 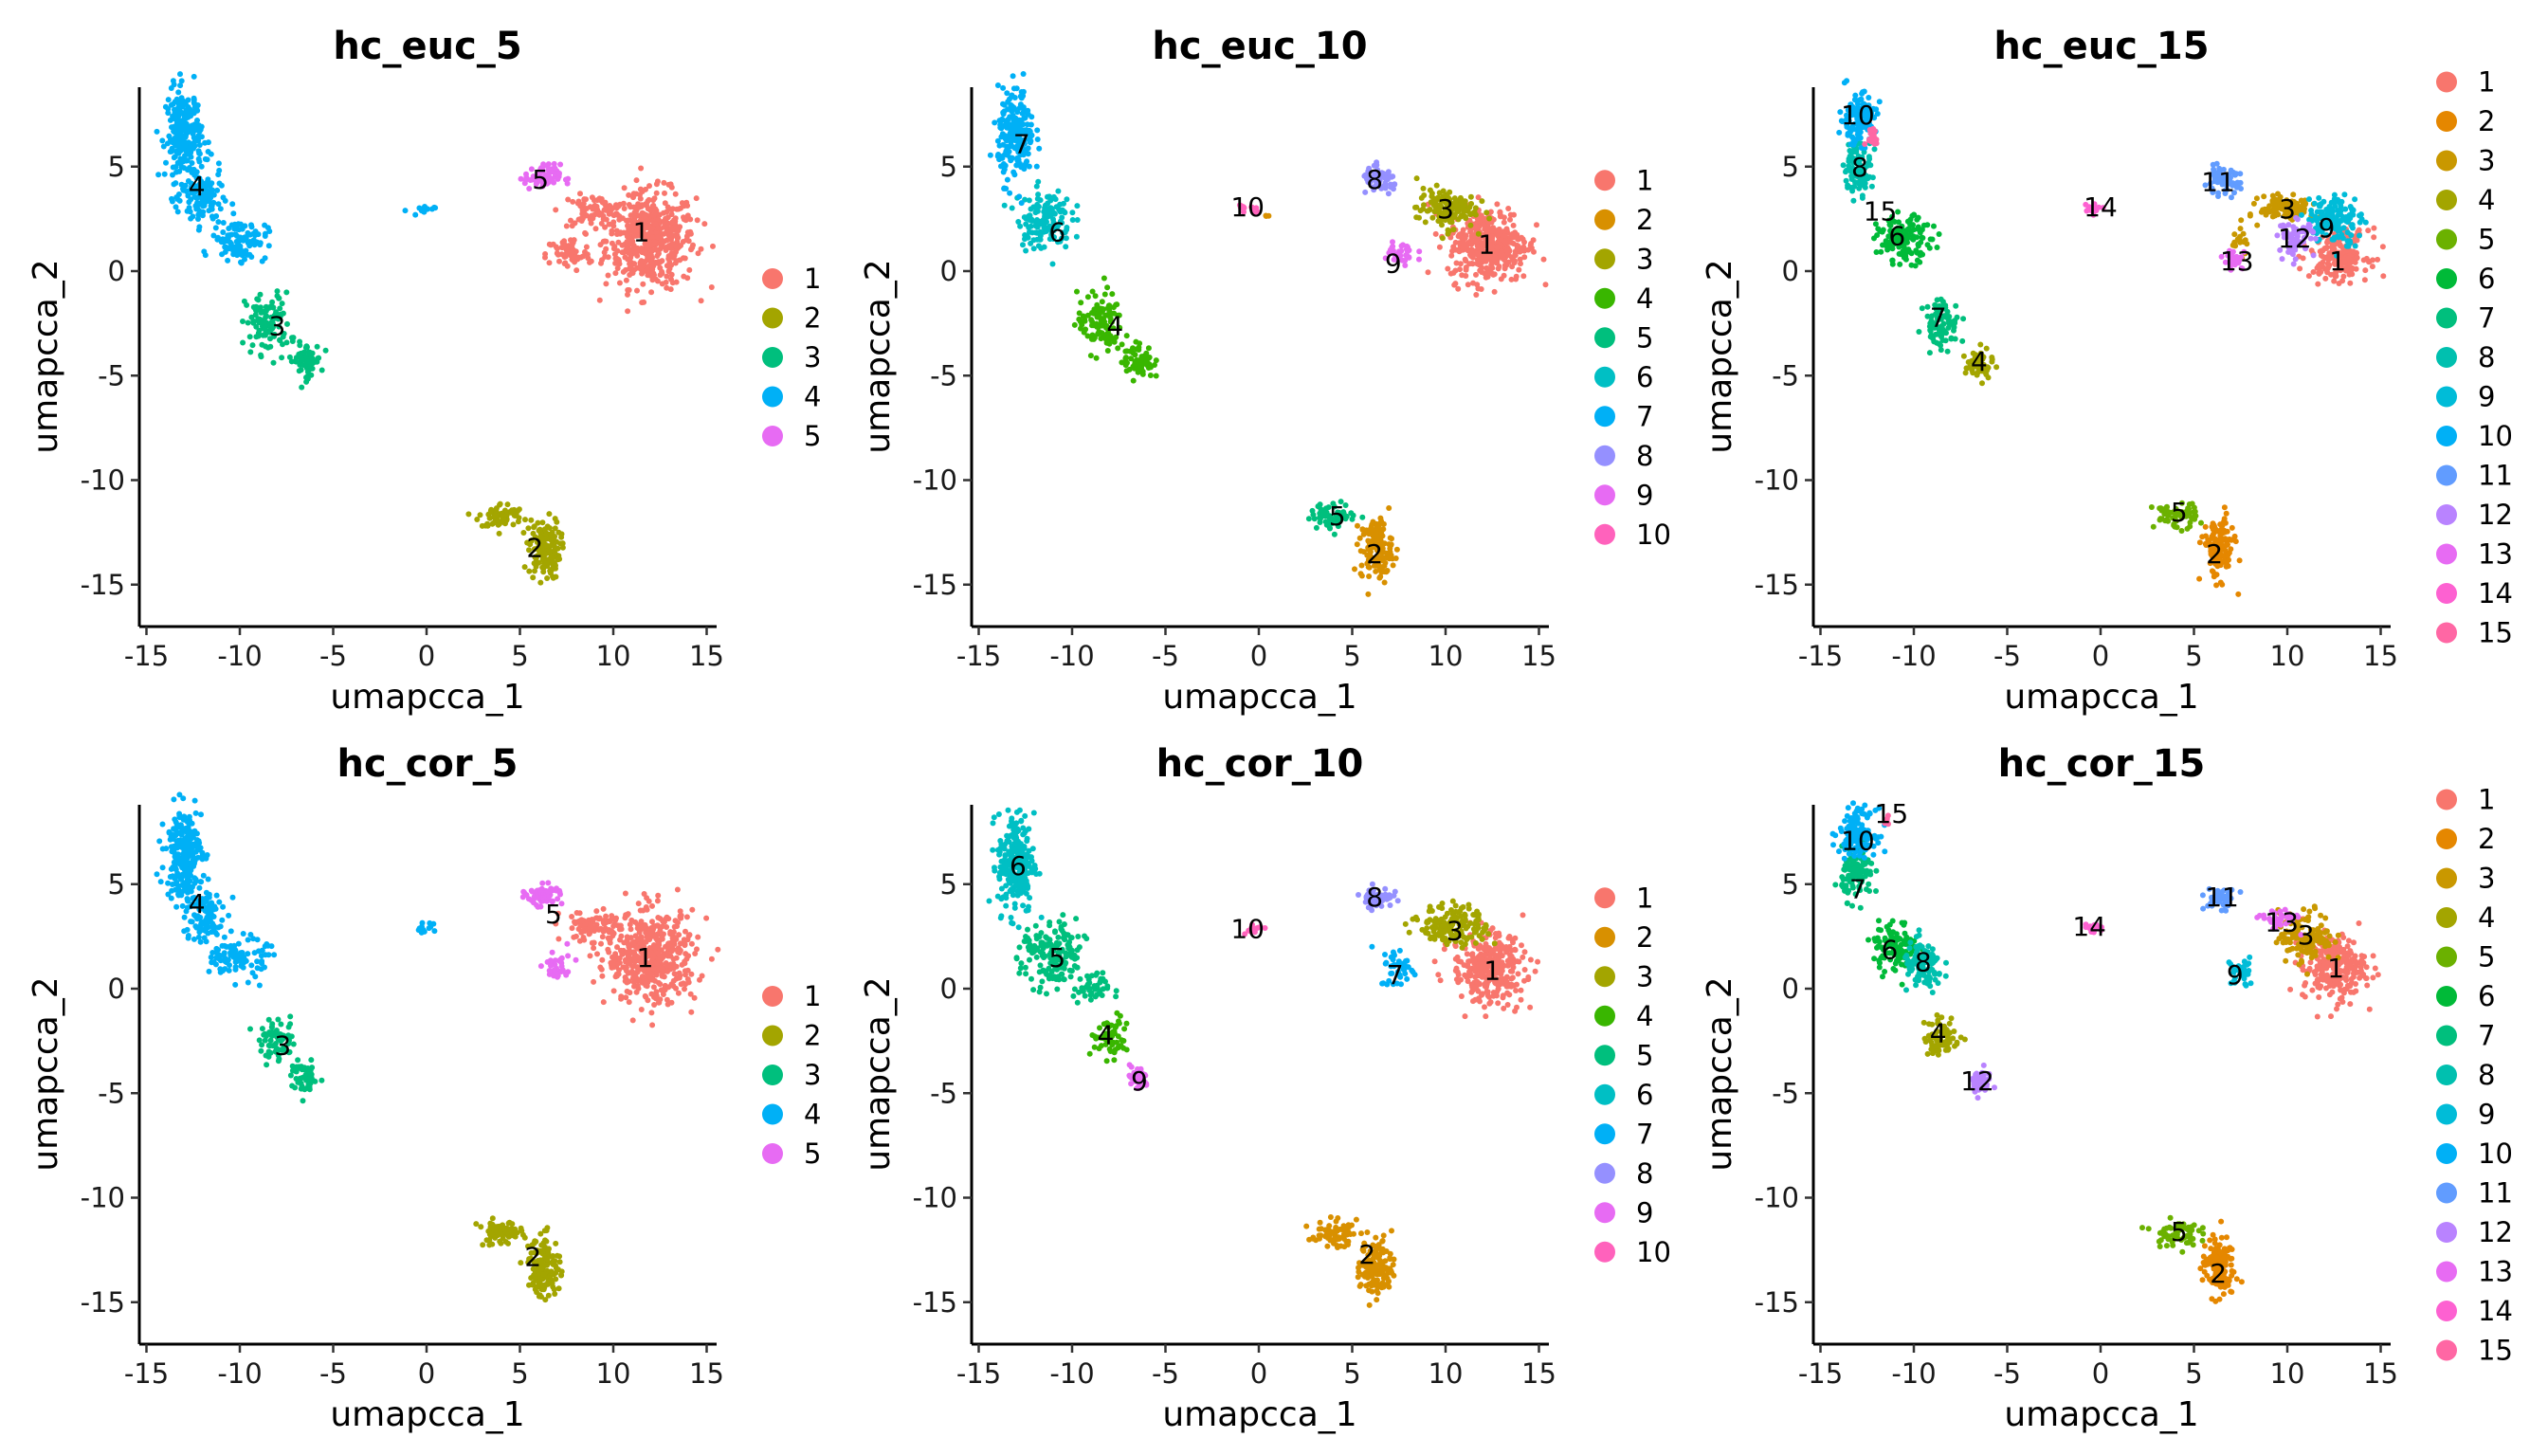 I want to click on cluster-label: 7, so click(x=1938, y=318).